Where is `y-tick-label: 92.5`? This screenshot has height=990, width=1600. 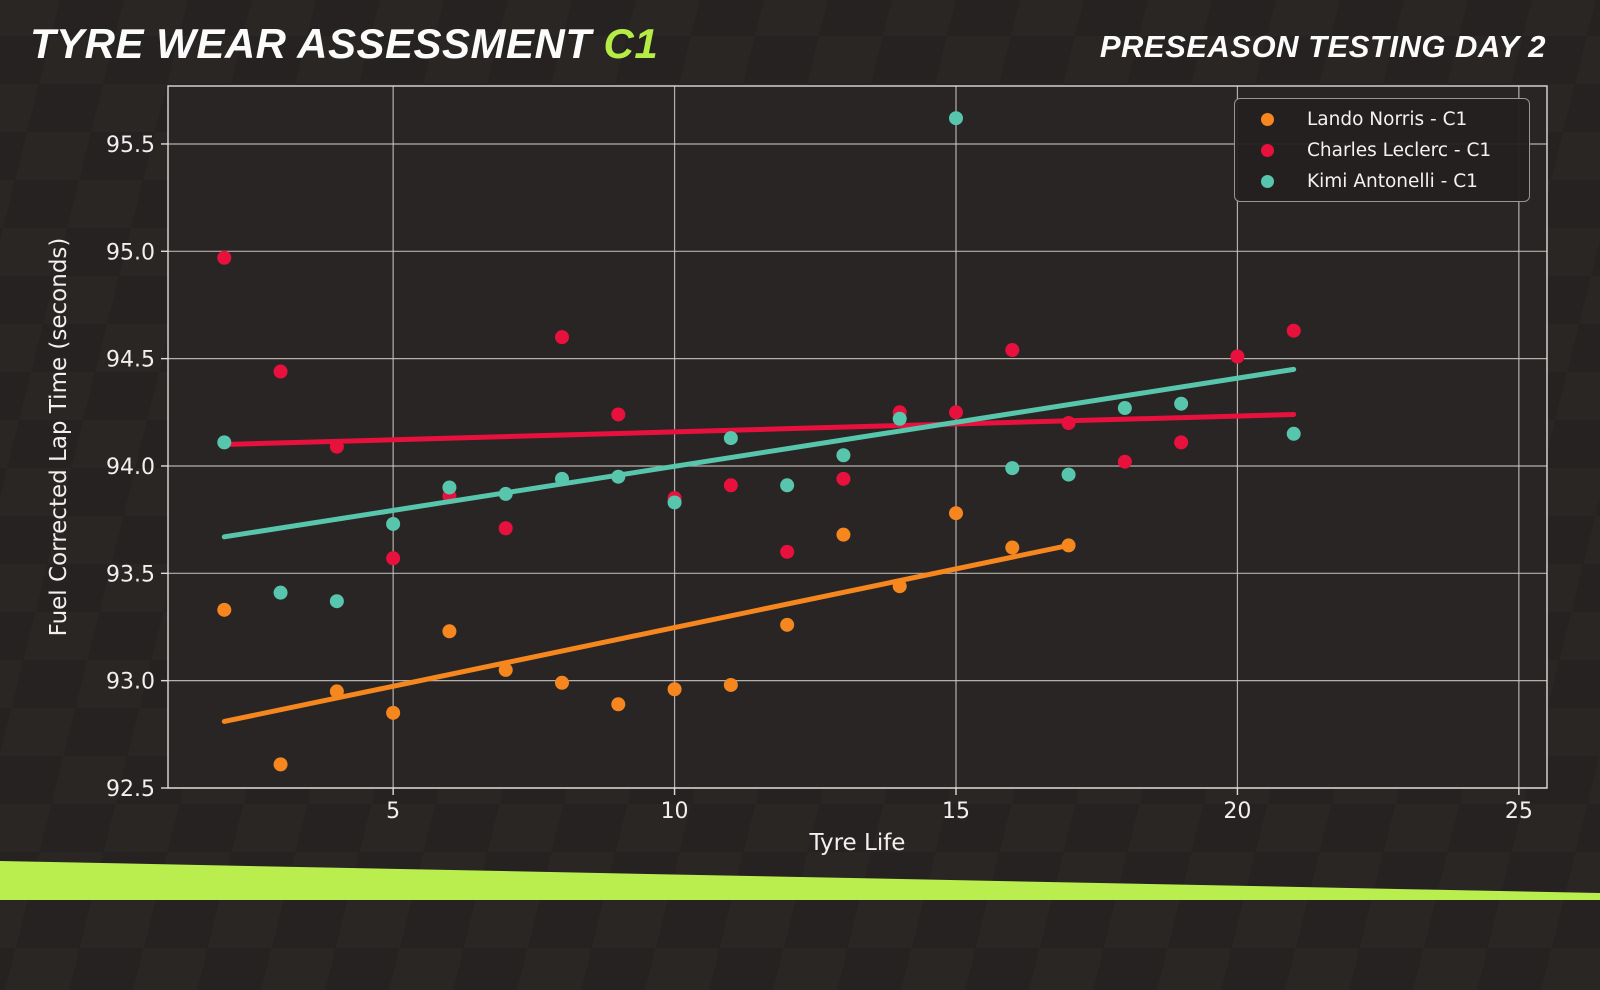 y-tick-label: 92.5 is located at coordinates (130, 789).